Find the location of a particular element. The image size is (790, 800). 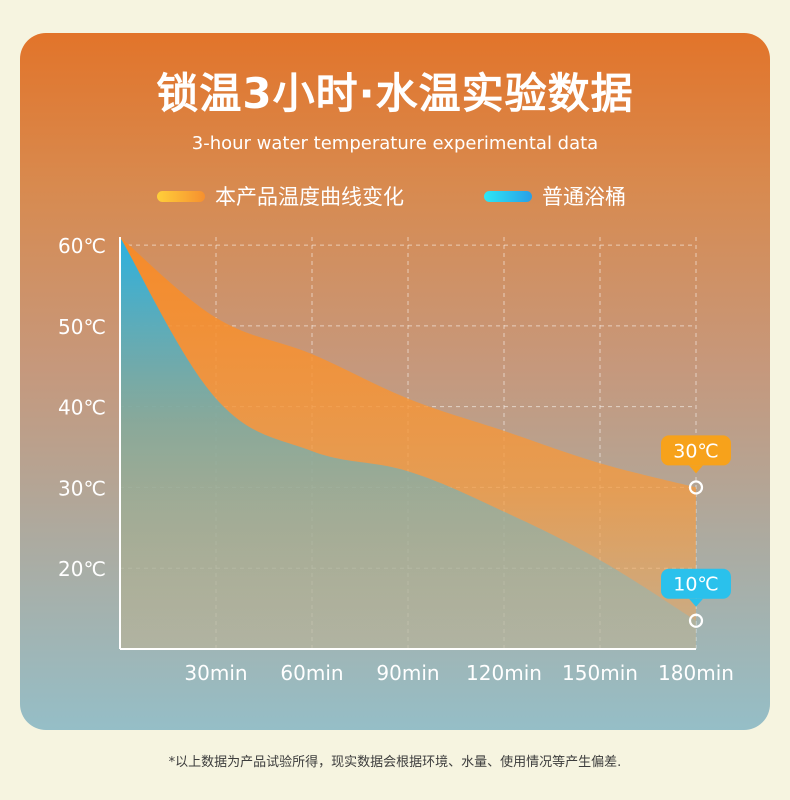

value-callout: 30℃ is located at coordinates (696, 454).